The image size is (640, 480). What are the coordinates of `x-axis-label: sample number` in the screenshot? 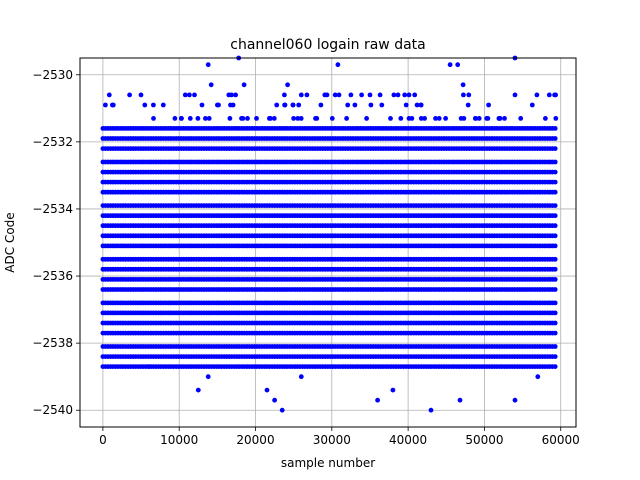 It's located at (328, 463).